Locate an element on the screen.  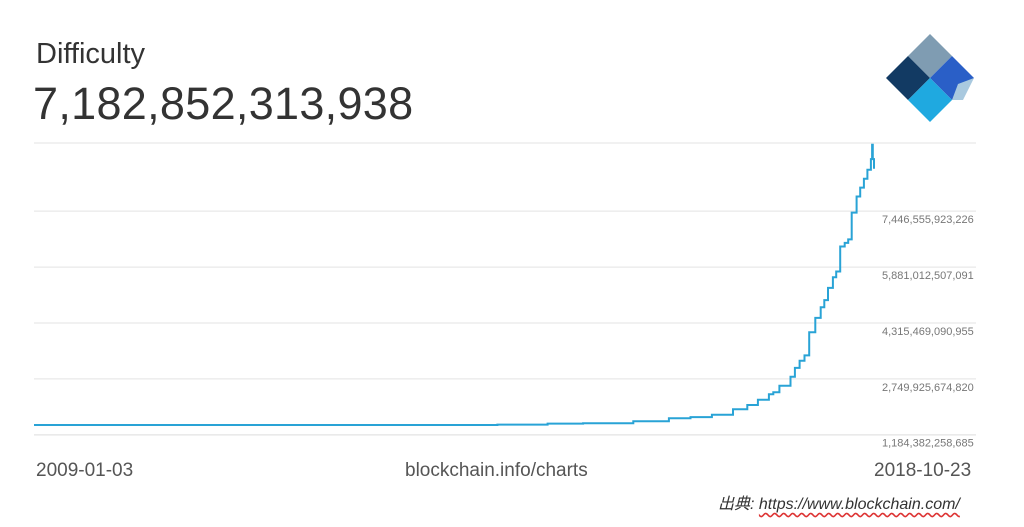
chart-title: Difficulty is located at coordinates (91, 54).